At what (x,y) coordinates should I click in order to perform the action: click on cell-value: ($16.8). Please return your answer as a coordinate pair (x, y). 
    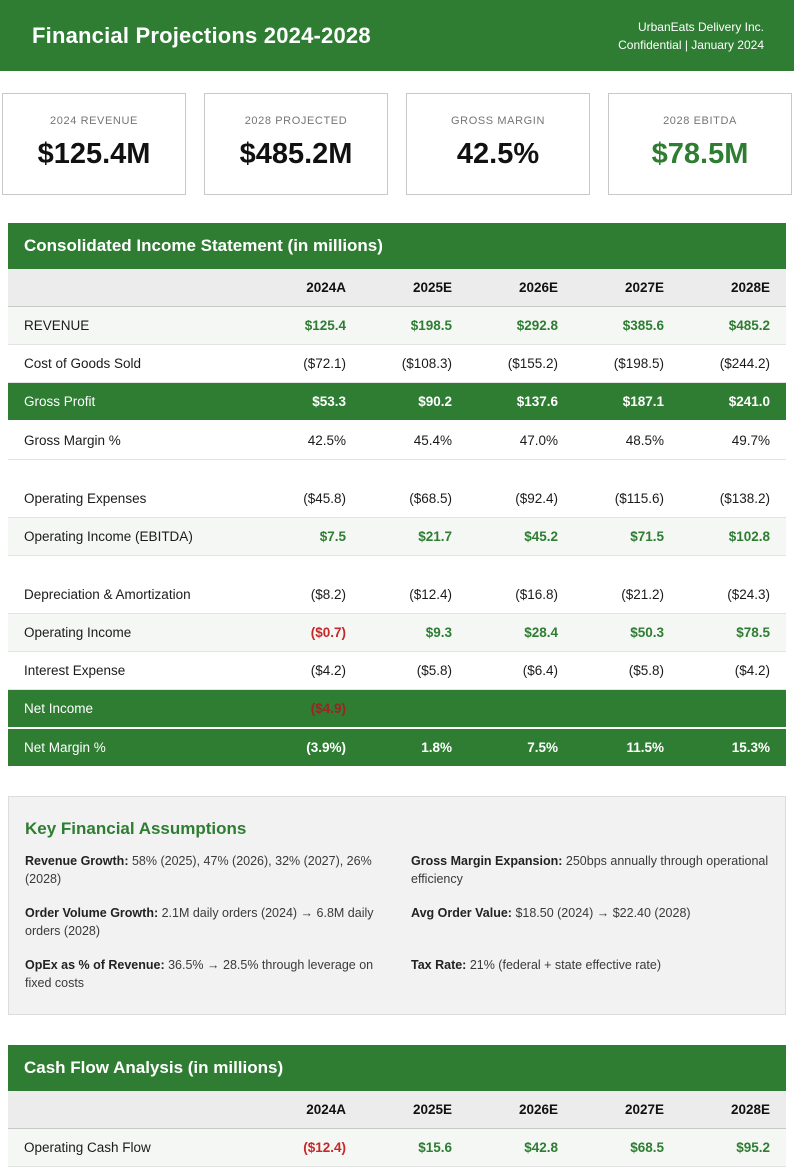
    Looking at the image, I should click on (536, 594).